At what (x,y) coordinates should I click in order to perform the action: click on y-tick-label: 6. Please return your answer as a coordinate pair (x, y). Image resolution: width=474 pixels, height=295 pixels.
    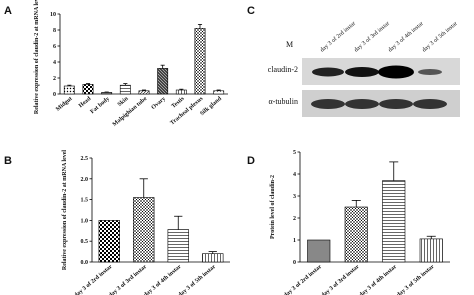
    Looking at the image, I should click on (54, 47).